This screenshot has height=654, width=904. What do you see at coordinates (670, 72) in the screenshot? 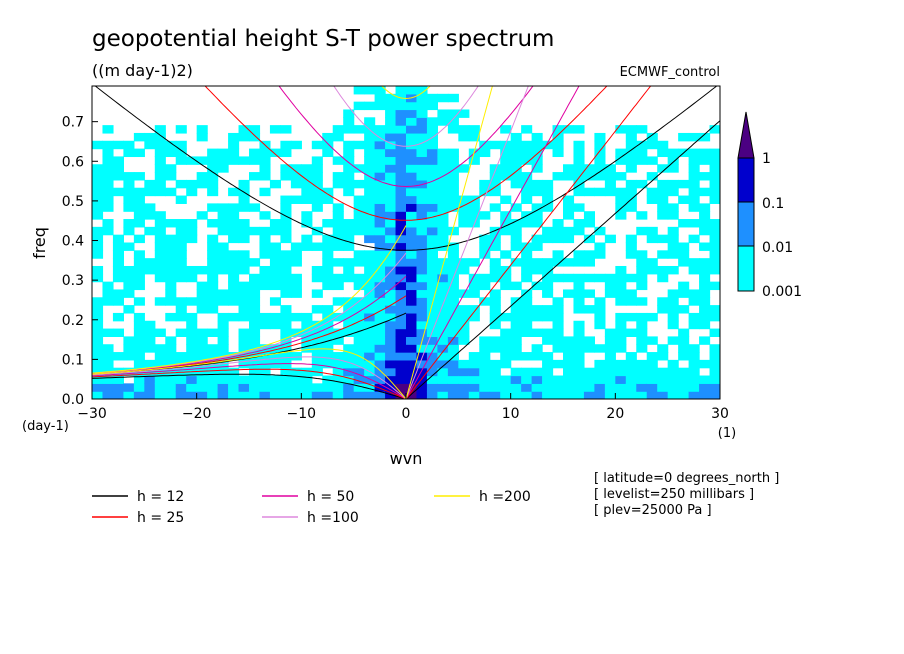
I see `dataset-label: ECMWF_control` at bounding box center [670, 72].